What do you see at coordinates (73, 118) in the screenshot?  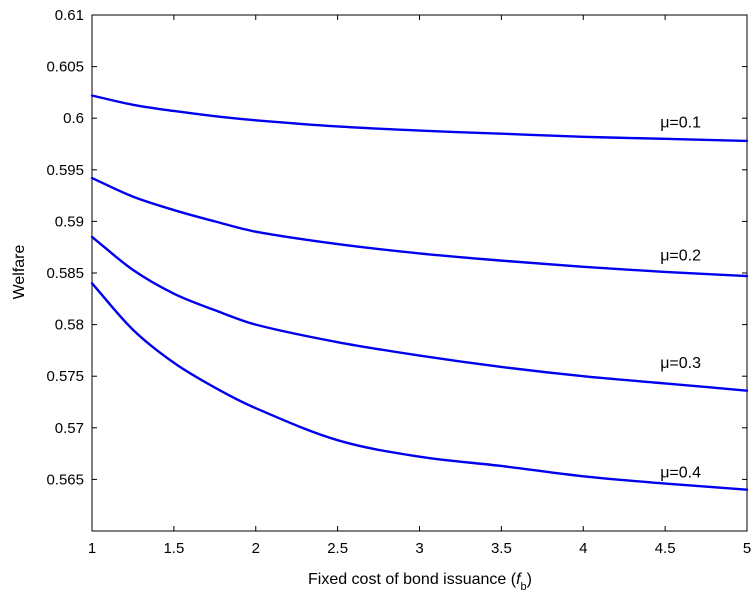 I see `y-tick-label: 0.6` at bounding box center [73, 118].